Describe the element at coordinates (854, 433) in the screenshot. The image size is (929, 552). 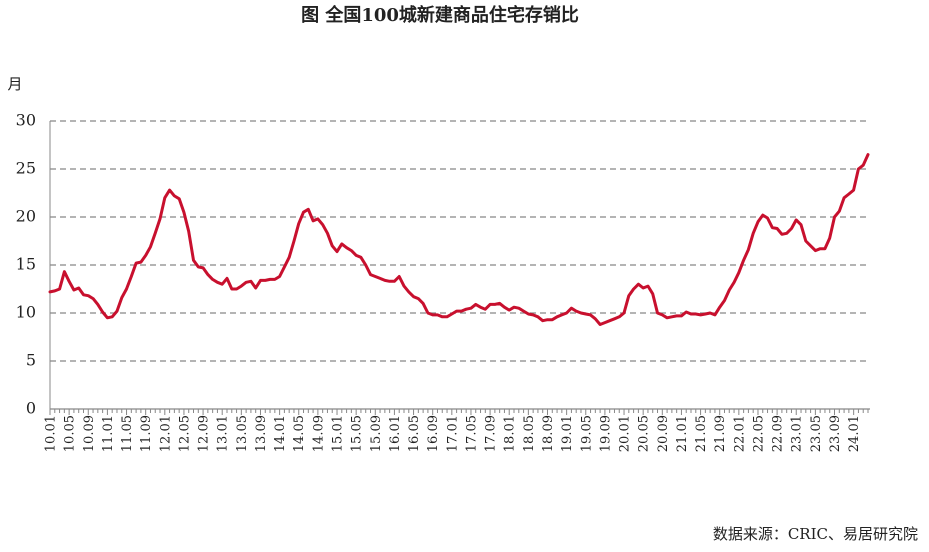
I see `x-tick-label: 24.01` at that location.